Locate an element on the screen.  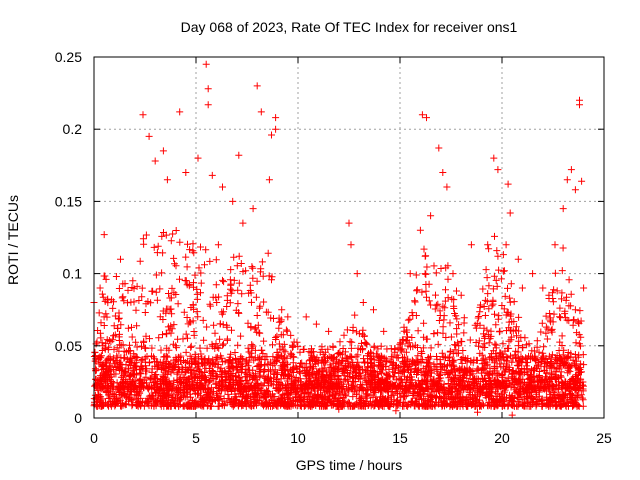
y-tick-label: 0.05 is located at coordinates (68, 346).